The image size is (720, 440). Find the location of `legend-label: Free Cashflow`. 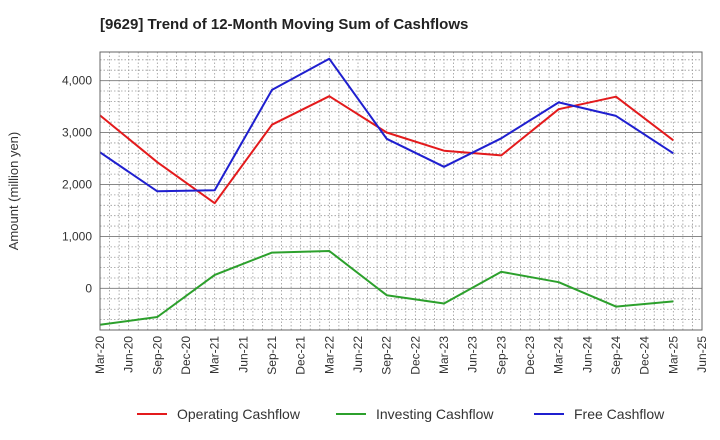

legend-label: Free Cashflow is located at coordinates (619, 414).